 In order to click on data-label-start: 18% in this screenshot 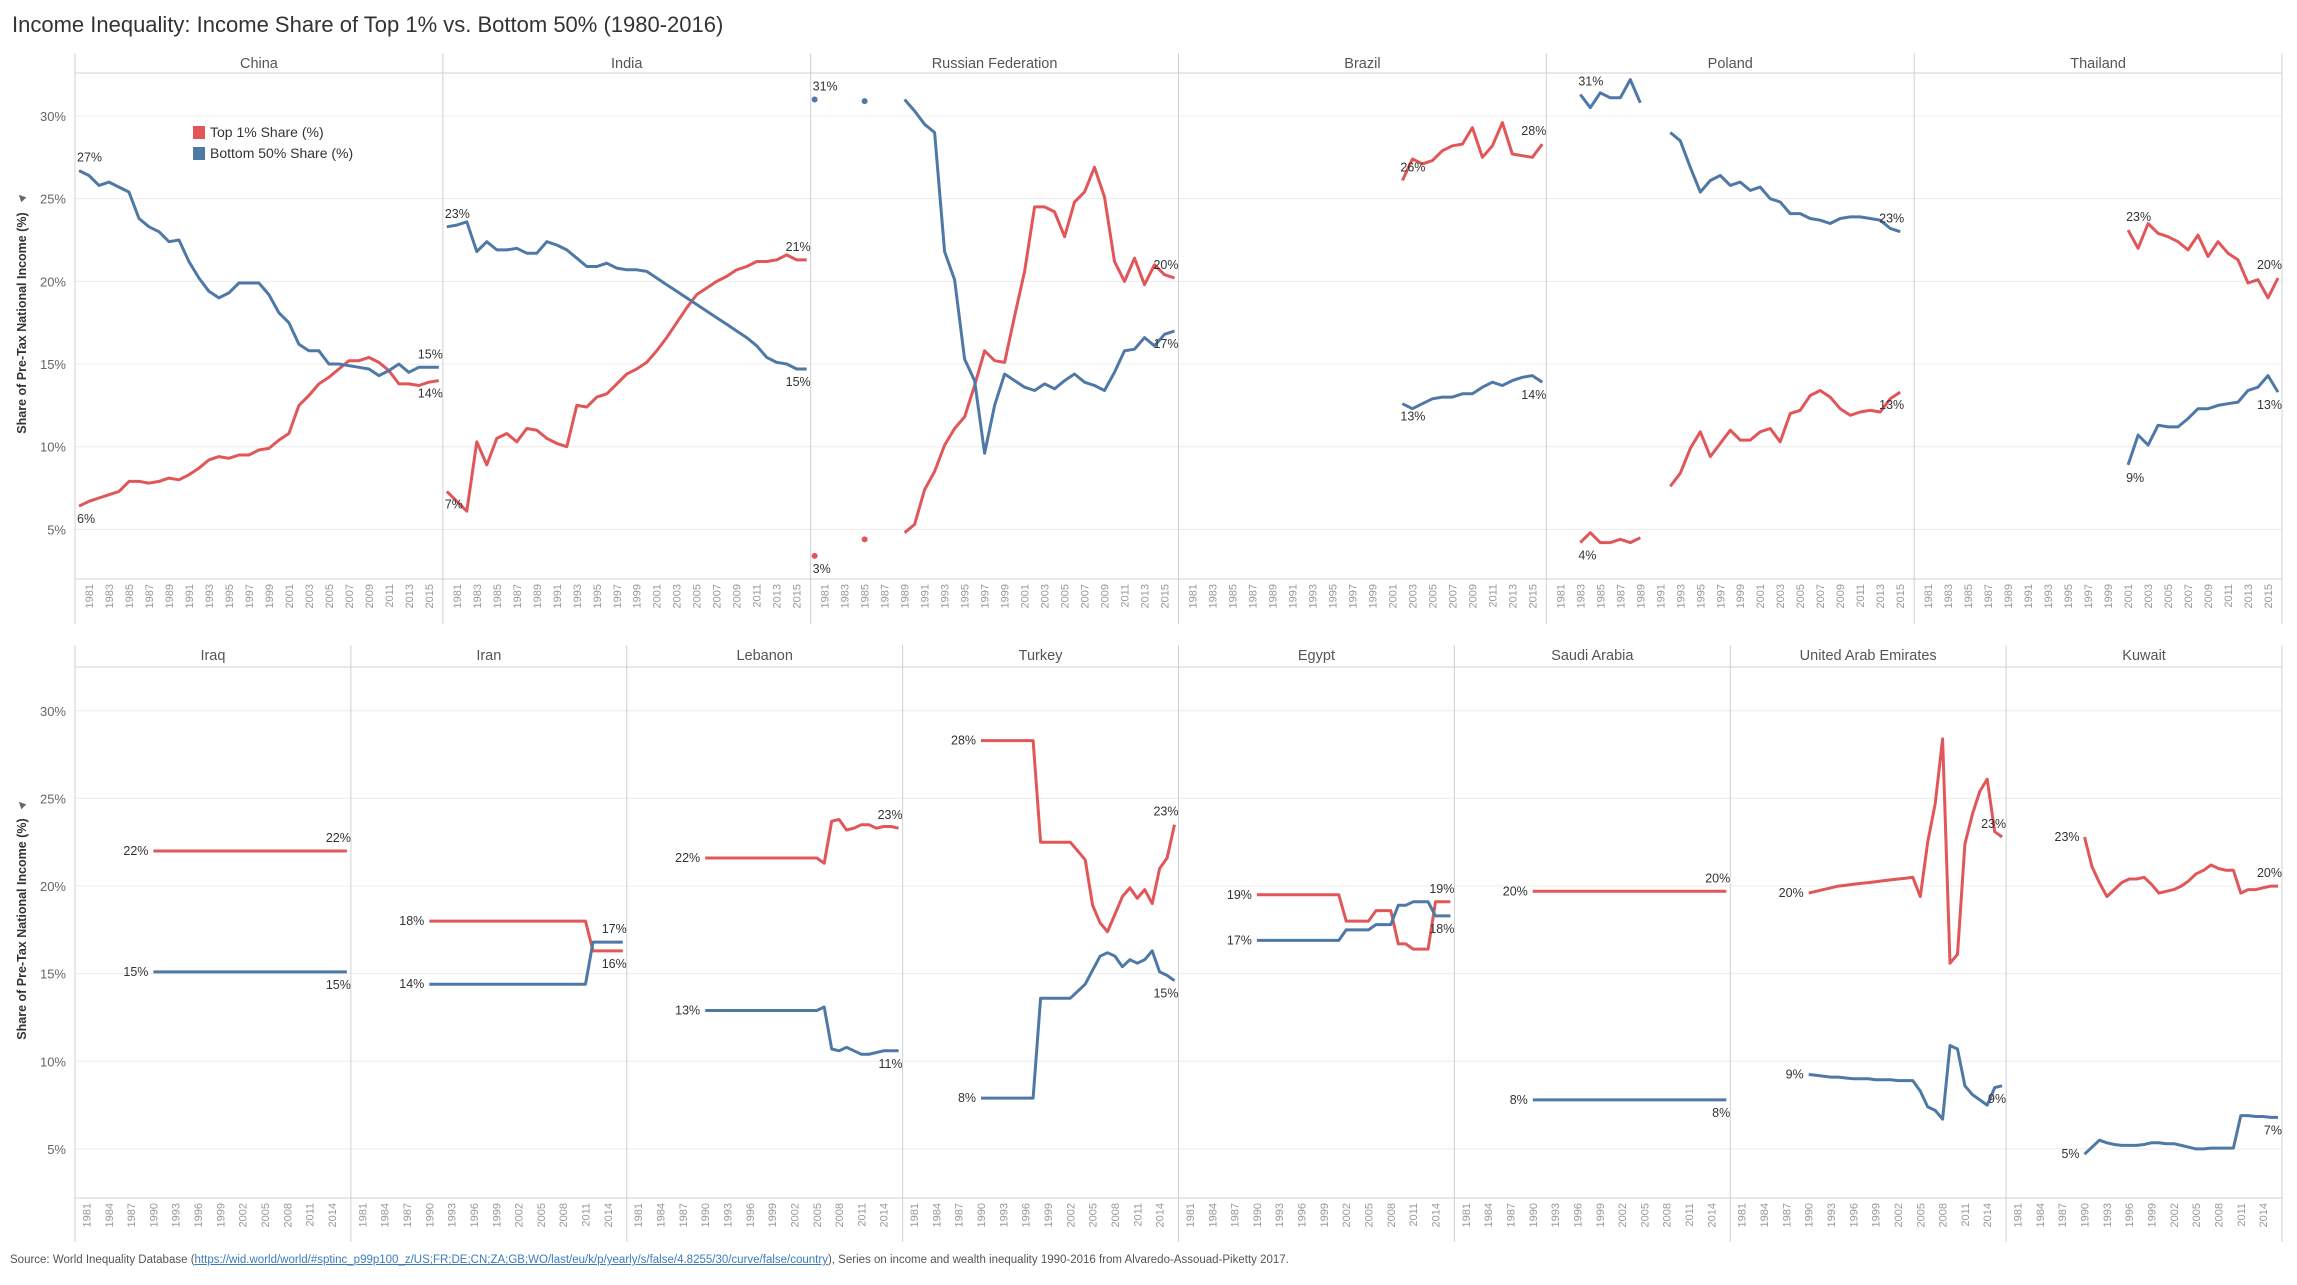, I will do `click(411, 921)`.